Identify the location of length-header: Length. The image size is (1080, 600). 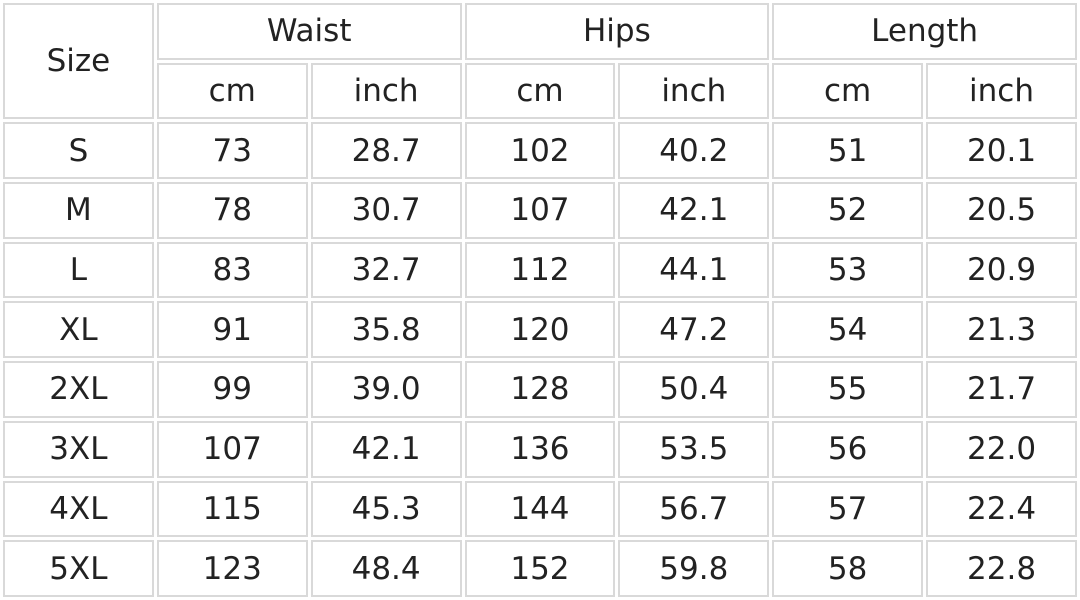
(924, 31).